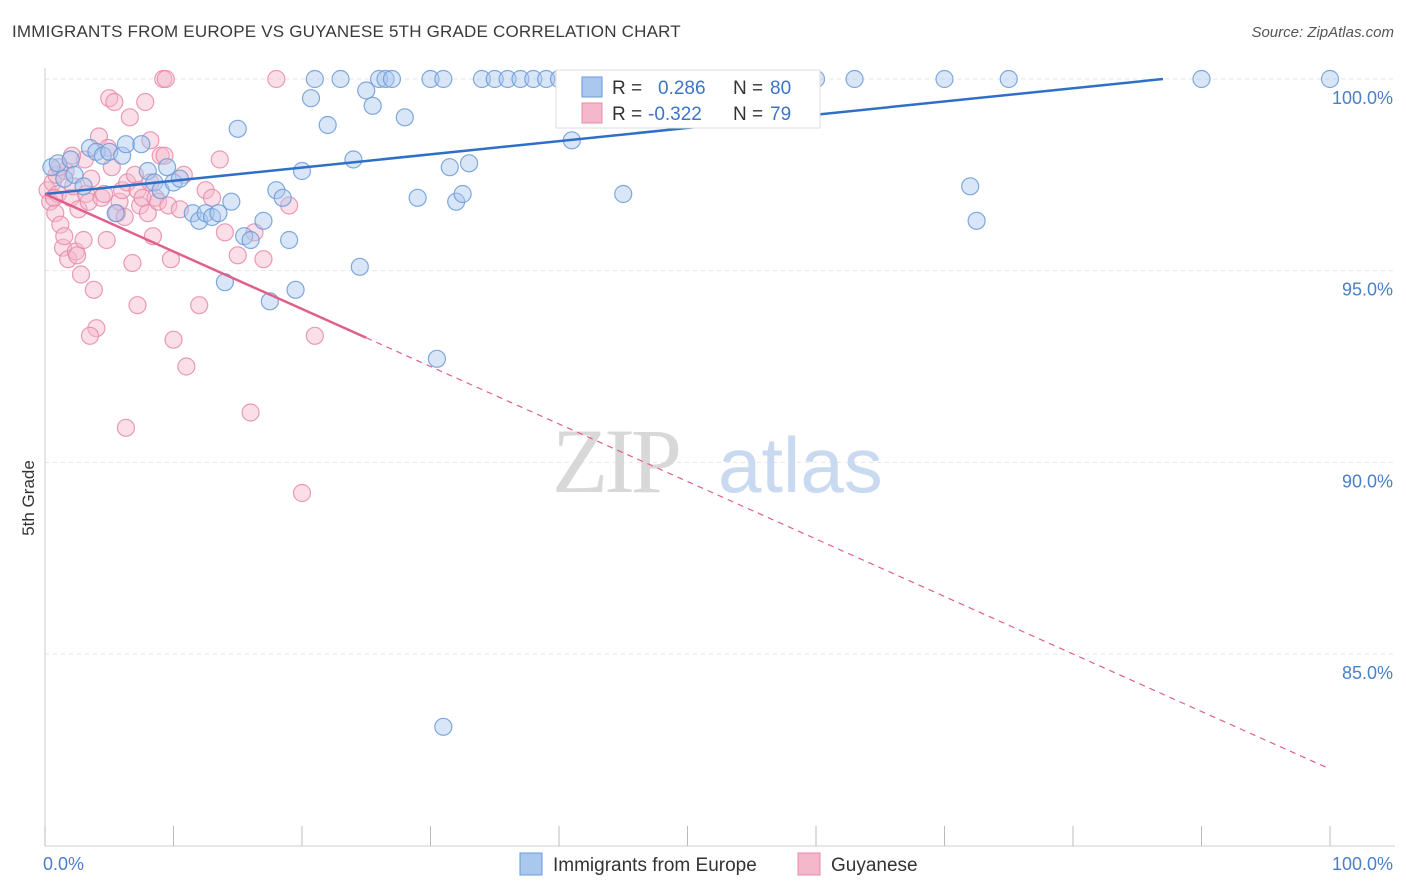 The height and width of the screenshot is (892, 1406). What do you see at coordinates (205, 265) in the screenshot?
I see `trendline-guyanese-solid` at bounding box center [205, 265].